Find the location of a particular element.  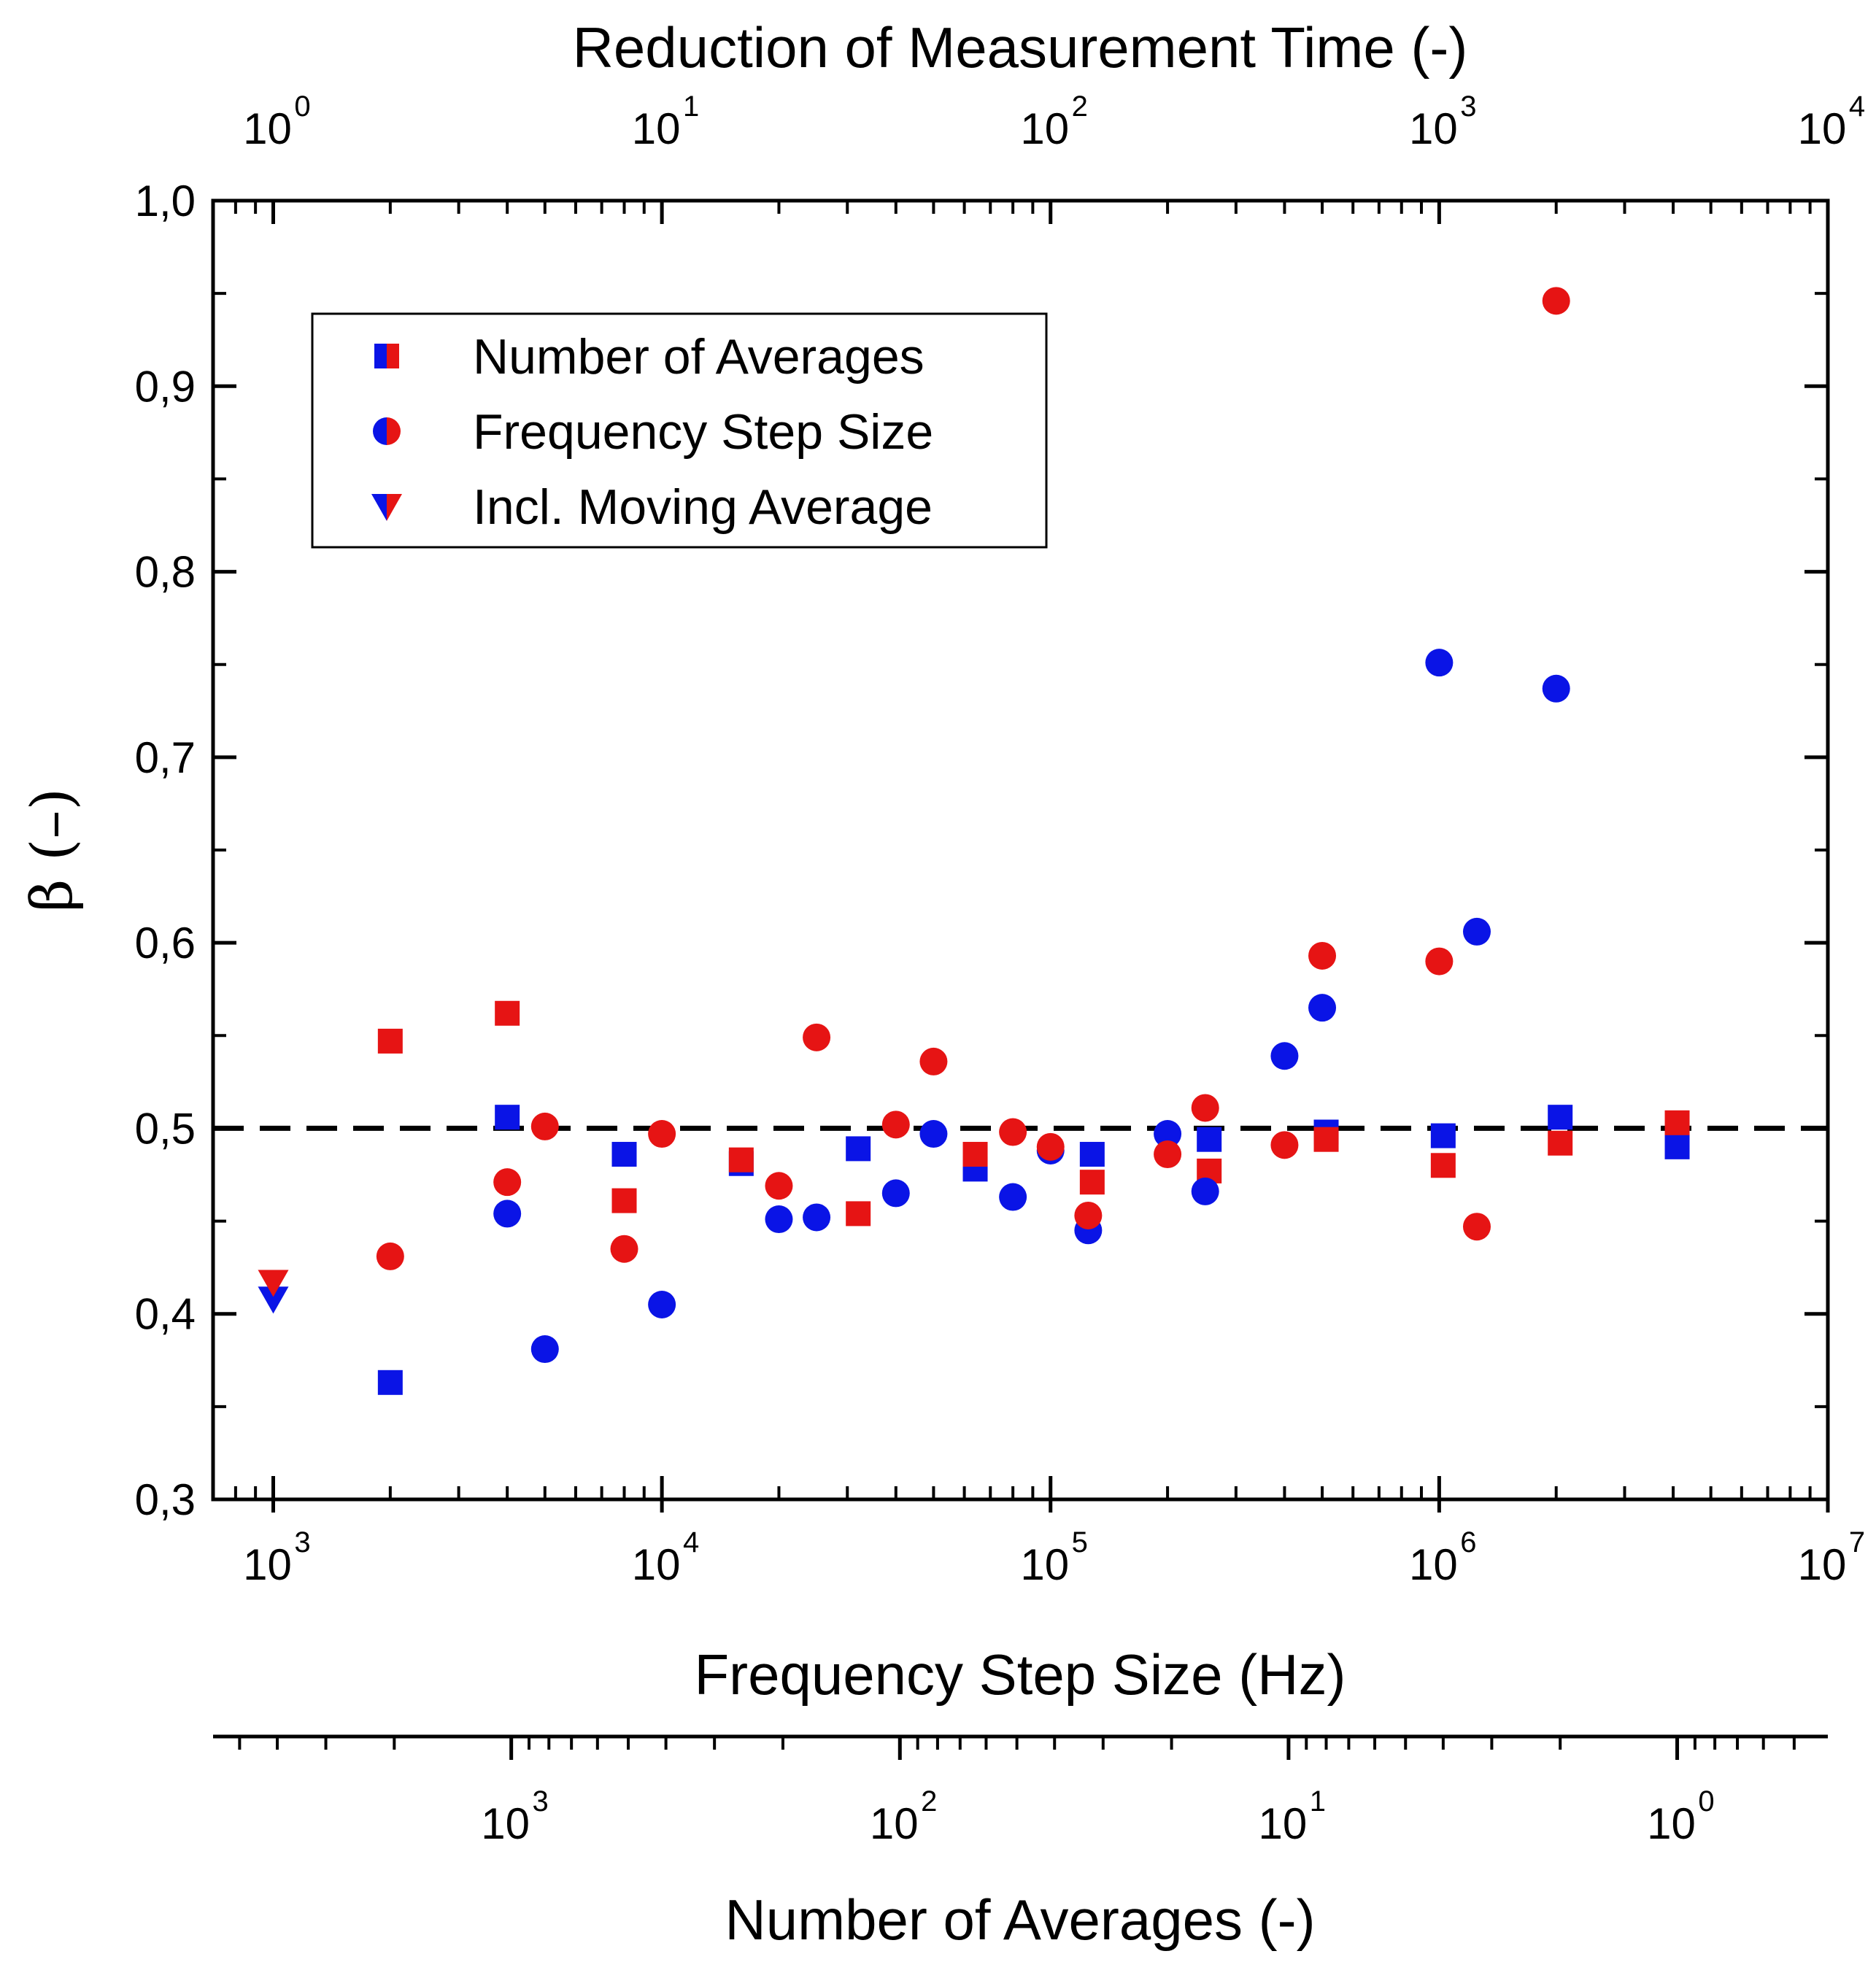

x-tick-exponent: 4 is located at coordinates (691, 1542).